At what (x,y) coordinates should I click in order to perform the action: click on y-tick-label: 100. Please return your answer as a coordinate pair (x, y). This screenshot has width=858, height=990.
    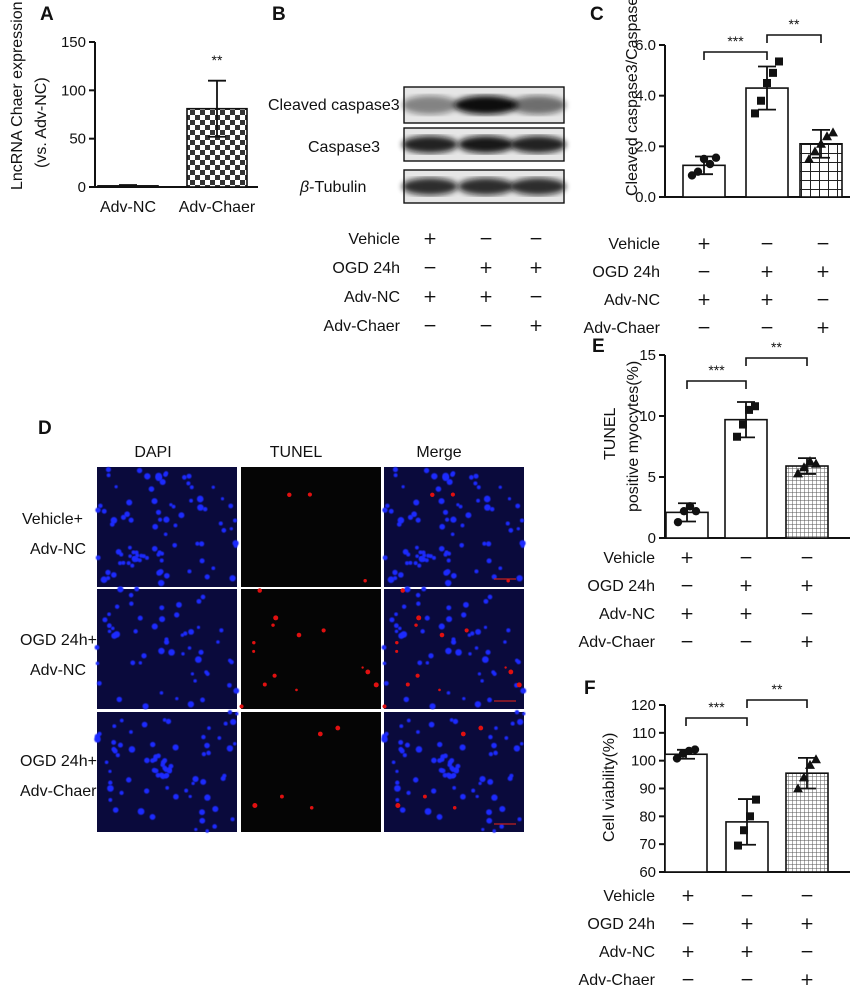
    Looking at the image, I should click on (73, 90).